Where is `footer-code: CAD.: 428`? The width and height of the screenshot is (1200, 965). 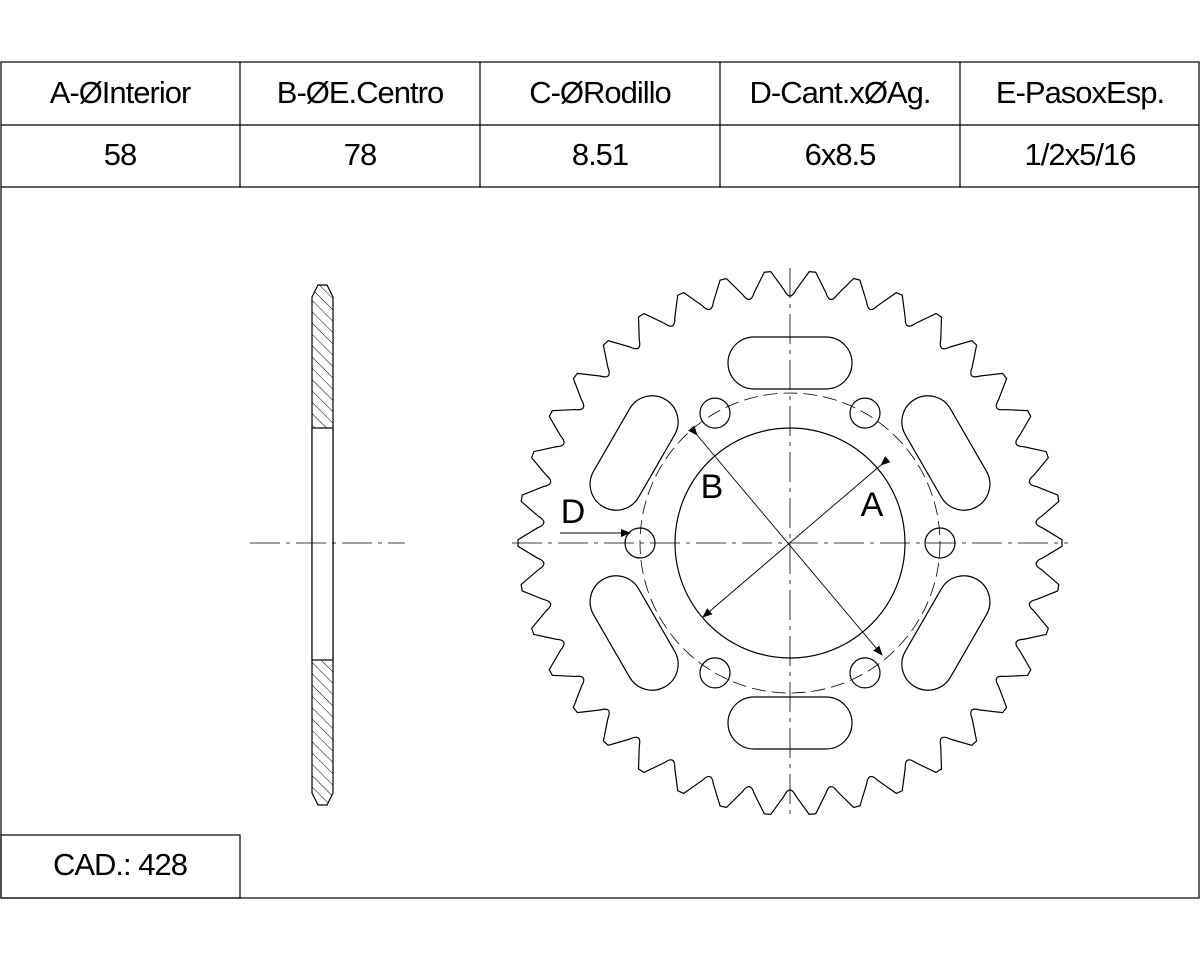
footer-code: CAD.: 428 is located at coordinates (120, 864).